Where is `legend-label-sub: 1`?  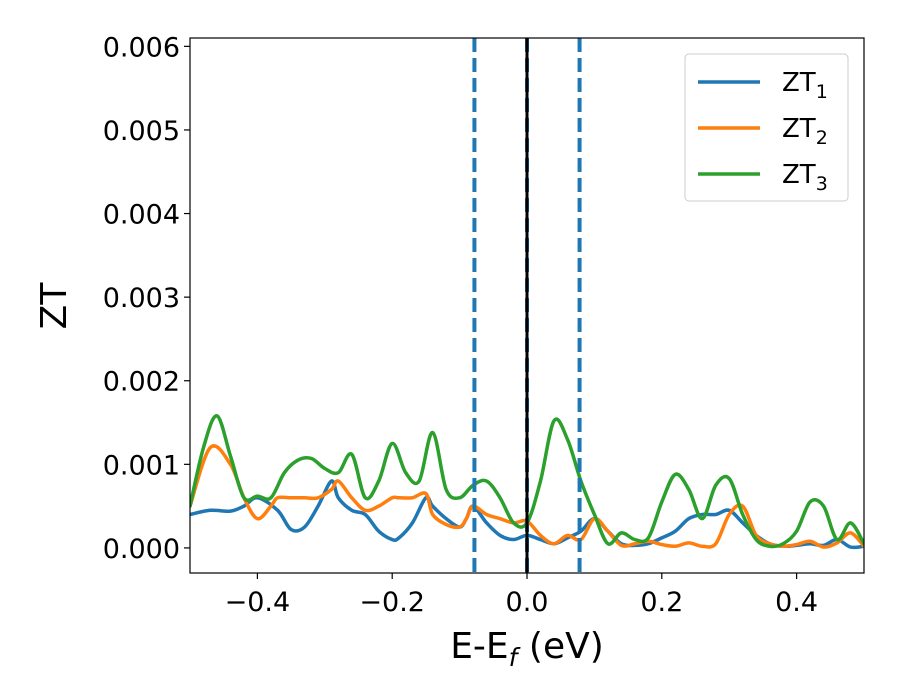 legend-label-sub: 1 is located at coordinates (822, 92).